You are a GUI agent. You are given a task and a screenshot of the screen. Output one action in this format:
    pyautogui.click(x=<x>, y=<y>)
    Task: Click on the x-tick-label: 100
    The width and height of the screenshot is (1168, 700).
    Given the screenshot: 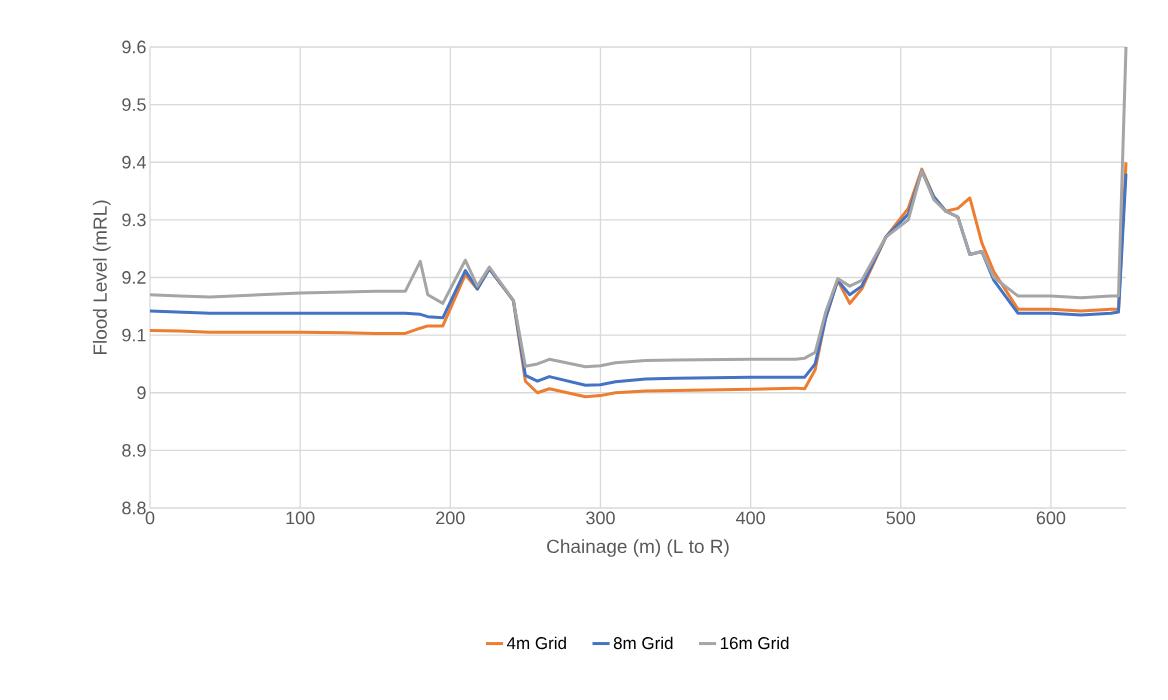 What is the action you would take?
    pyautogui.click(x=300, y=518)
    